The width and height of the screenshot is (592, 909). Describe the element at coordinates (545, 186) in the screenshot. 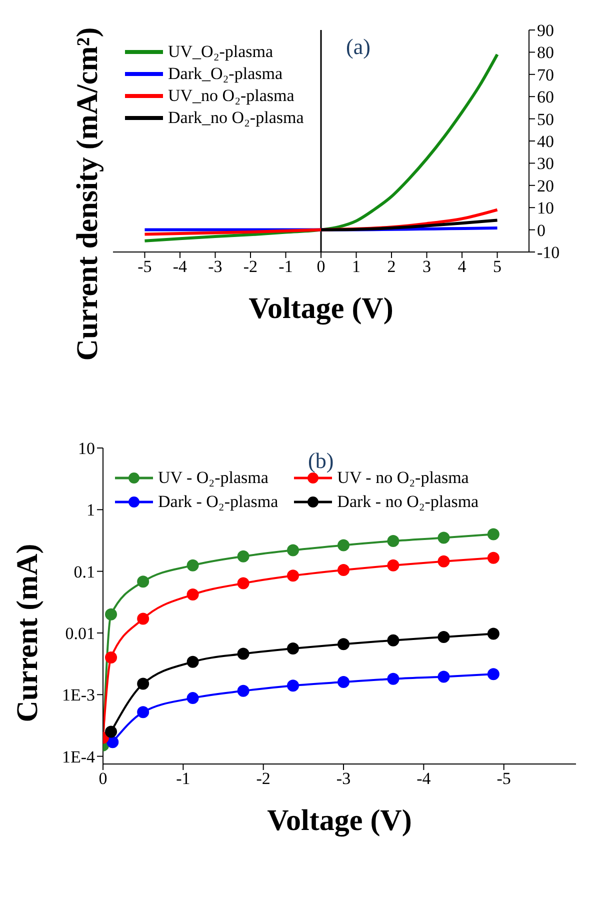

I see `y-tick-label: 20` at that location.